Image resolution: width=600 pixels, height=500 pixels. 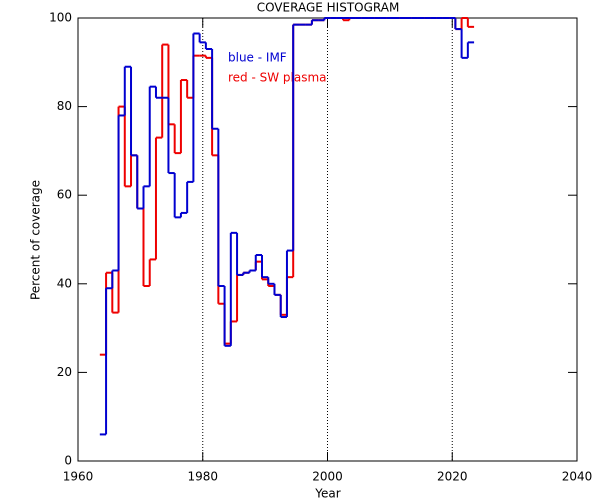 What do you see at coordinates (78, 477) in the screenshot?
I see `x-tick-label: 1960` at bounding box center [78, 477].